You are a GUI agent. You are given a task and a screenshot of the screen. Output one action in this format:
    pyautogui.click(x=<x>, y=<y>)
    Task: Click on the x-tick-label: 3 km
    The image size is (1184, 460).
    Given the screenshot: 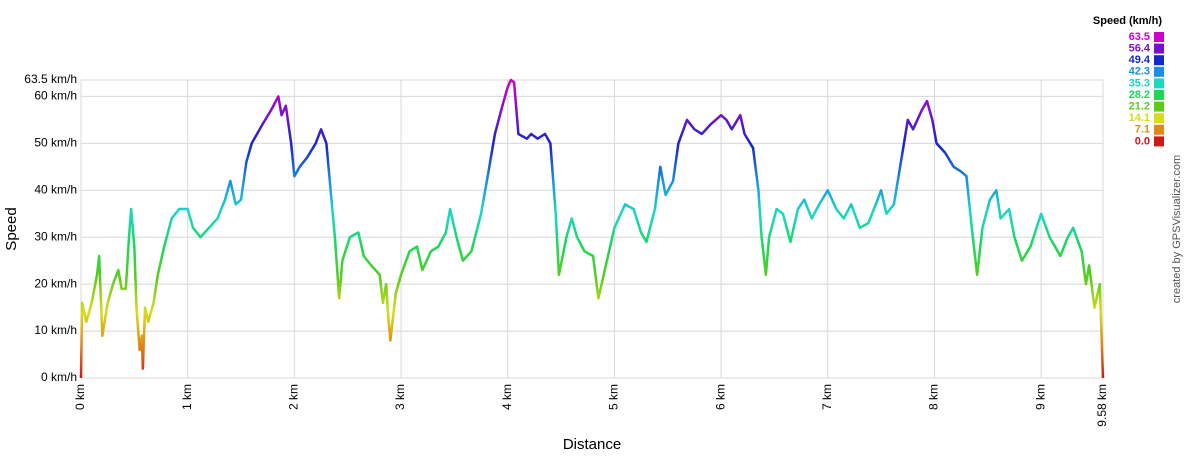 What is the action you would take?
    pyautogui.click(x=400, y=397)
    